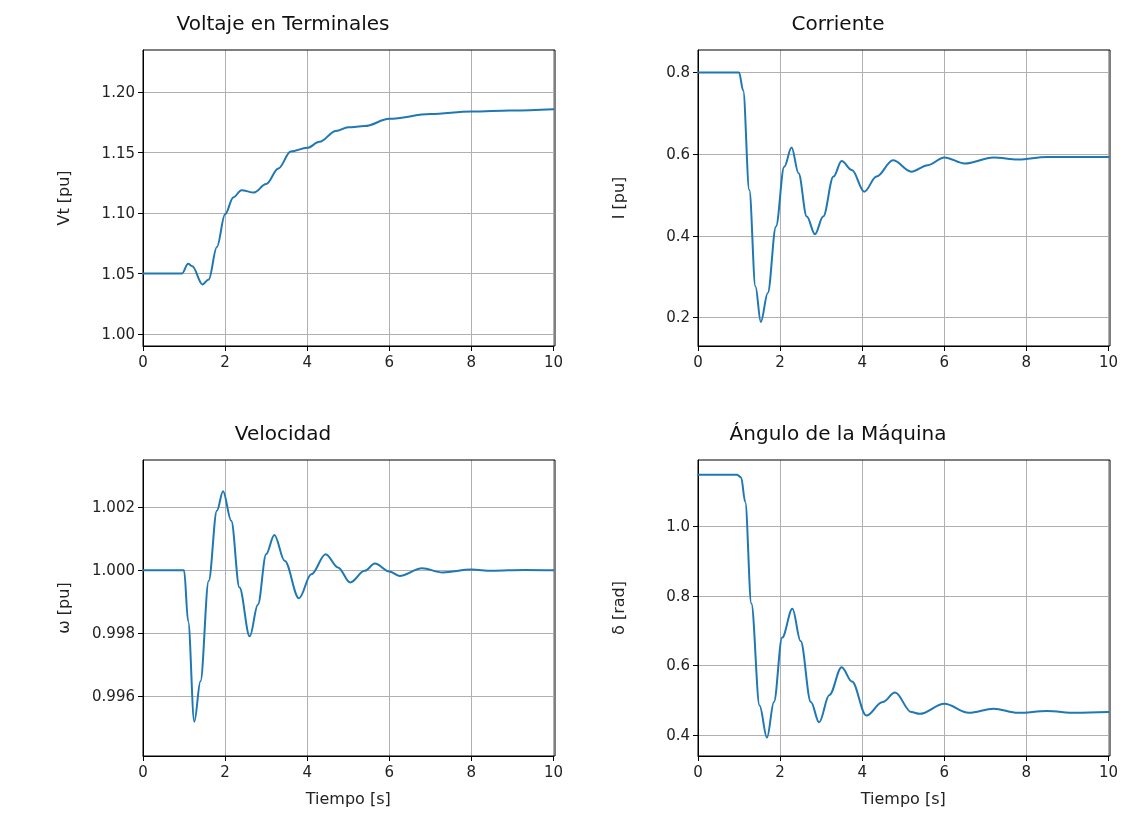 This screenshot has height=836, width=1132. Describe the element at coordinates (118, 92) in the screenshot. I see `y-tick-label: 1.20` at that location.